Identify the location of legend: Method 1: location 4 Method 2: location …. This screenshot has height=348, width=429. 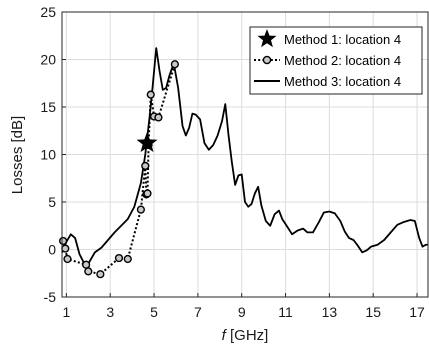
(336, 60).